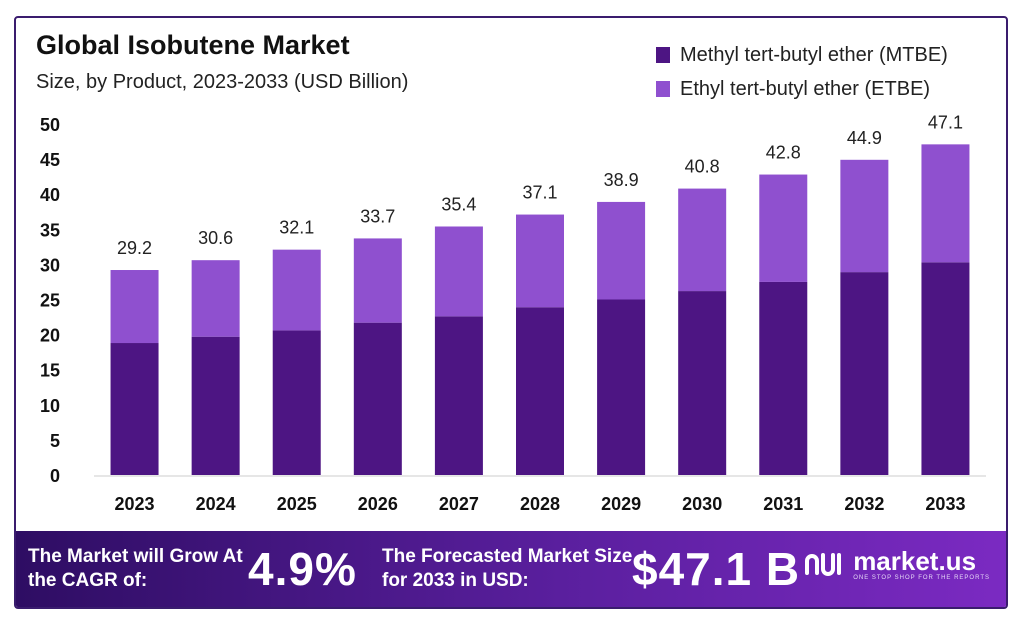  I want to click on y-tick-label: 20, so click(50, 336).